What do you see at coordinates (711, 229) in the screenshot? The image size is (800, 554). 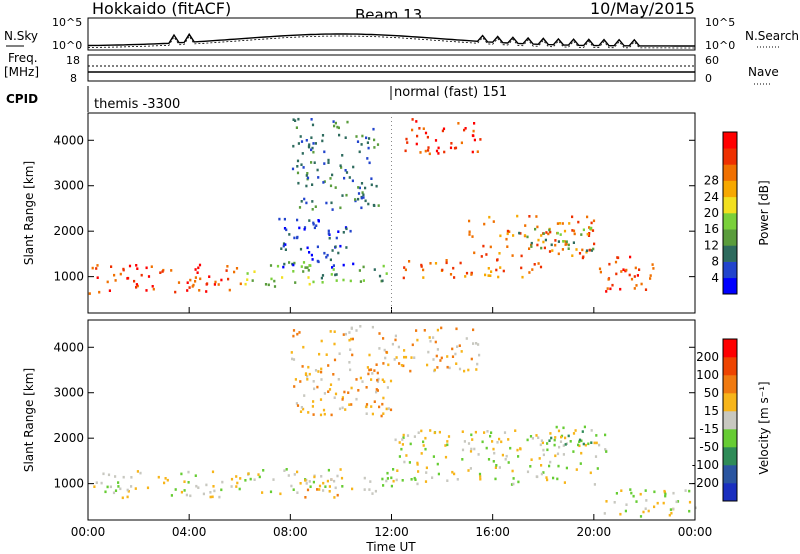 I see `colorbar-tick-label: 16` at bounding box center [711, 229].